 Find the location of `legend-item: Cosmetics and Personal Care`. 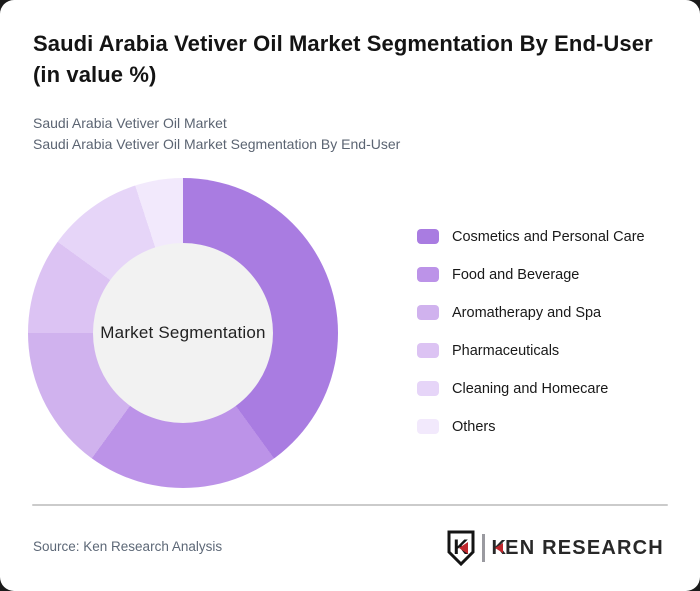

legend-item: Cosmetics and Personal Care is located at coordinates (531, 236).